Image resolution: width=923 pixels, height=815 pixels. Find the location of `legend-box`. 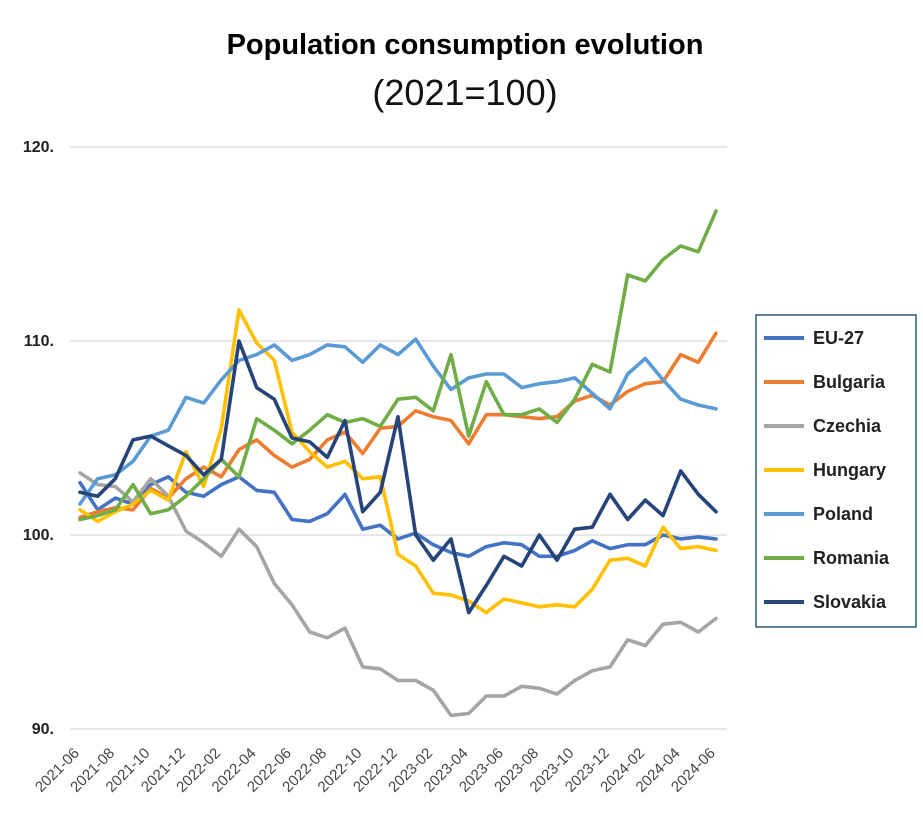

legend-box is located at coordinates (836, 471).